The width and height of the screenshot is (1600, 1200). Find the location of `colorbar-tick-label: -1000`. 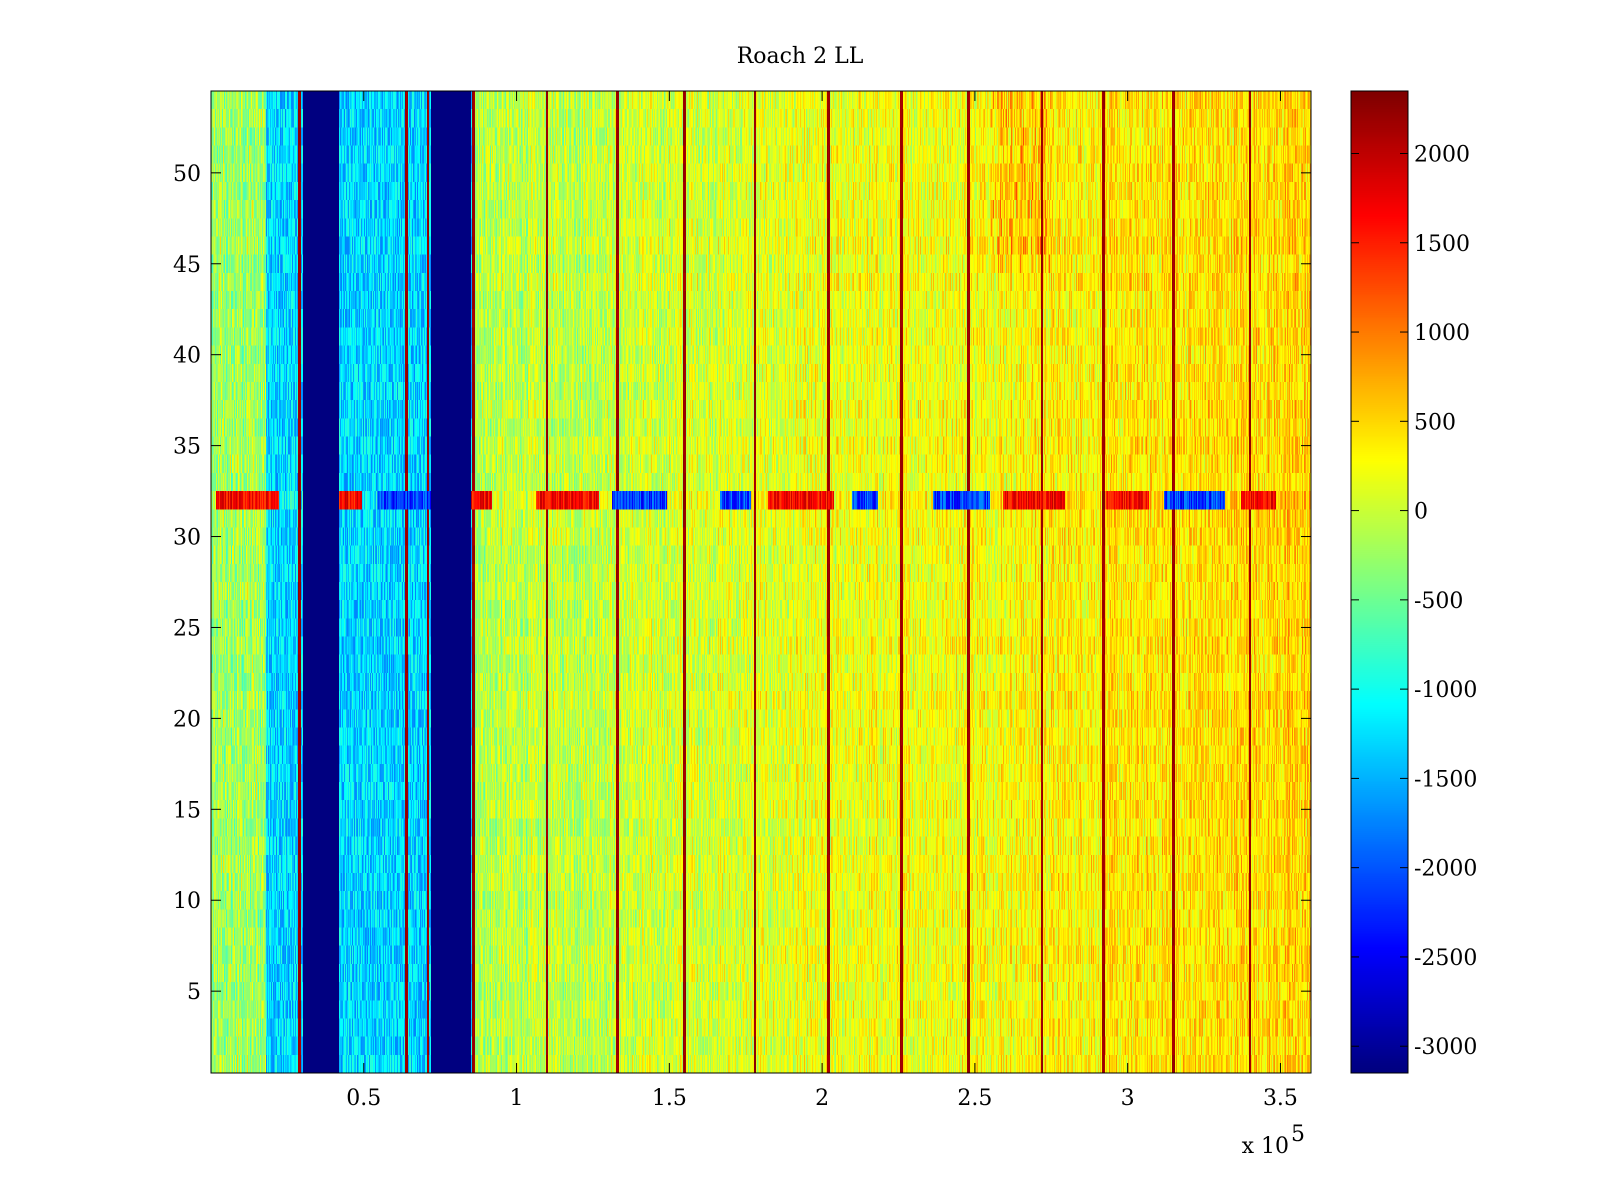

colorbar-tick-label: -1000 is located at coordinates (1445, 690).